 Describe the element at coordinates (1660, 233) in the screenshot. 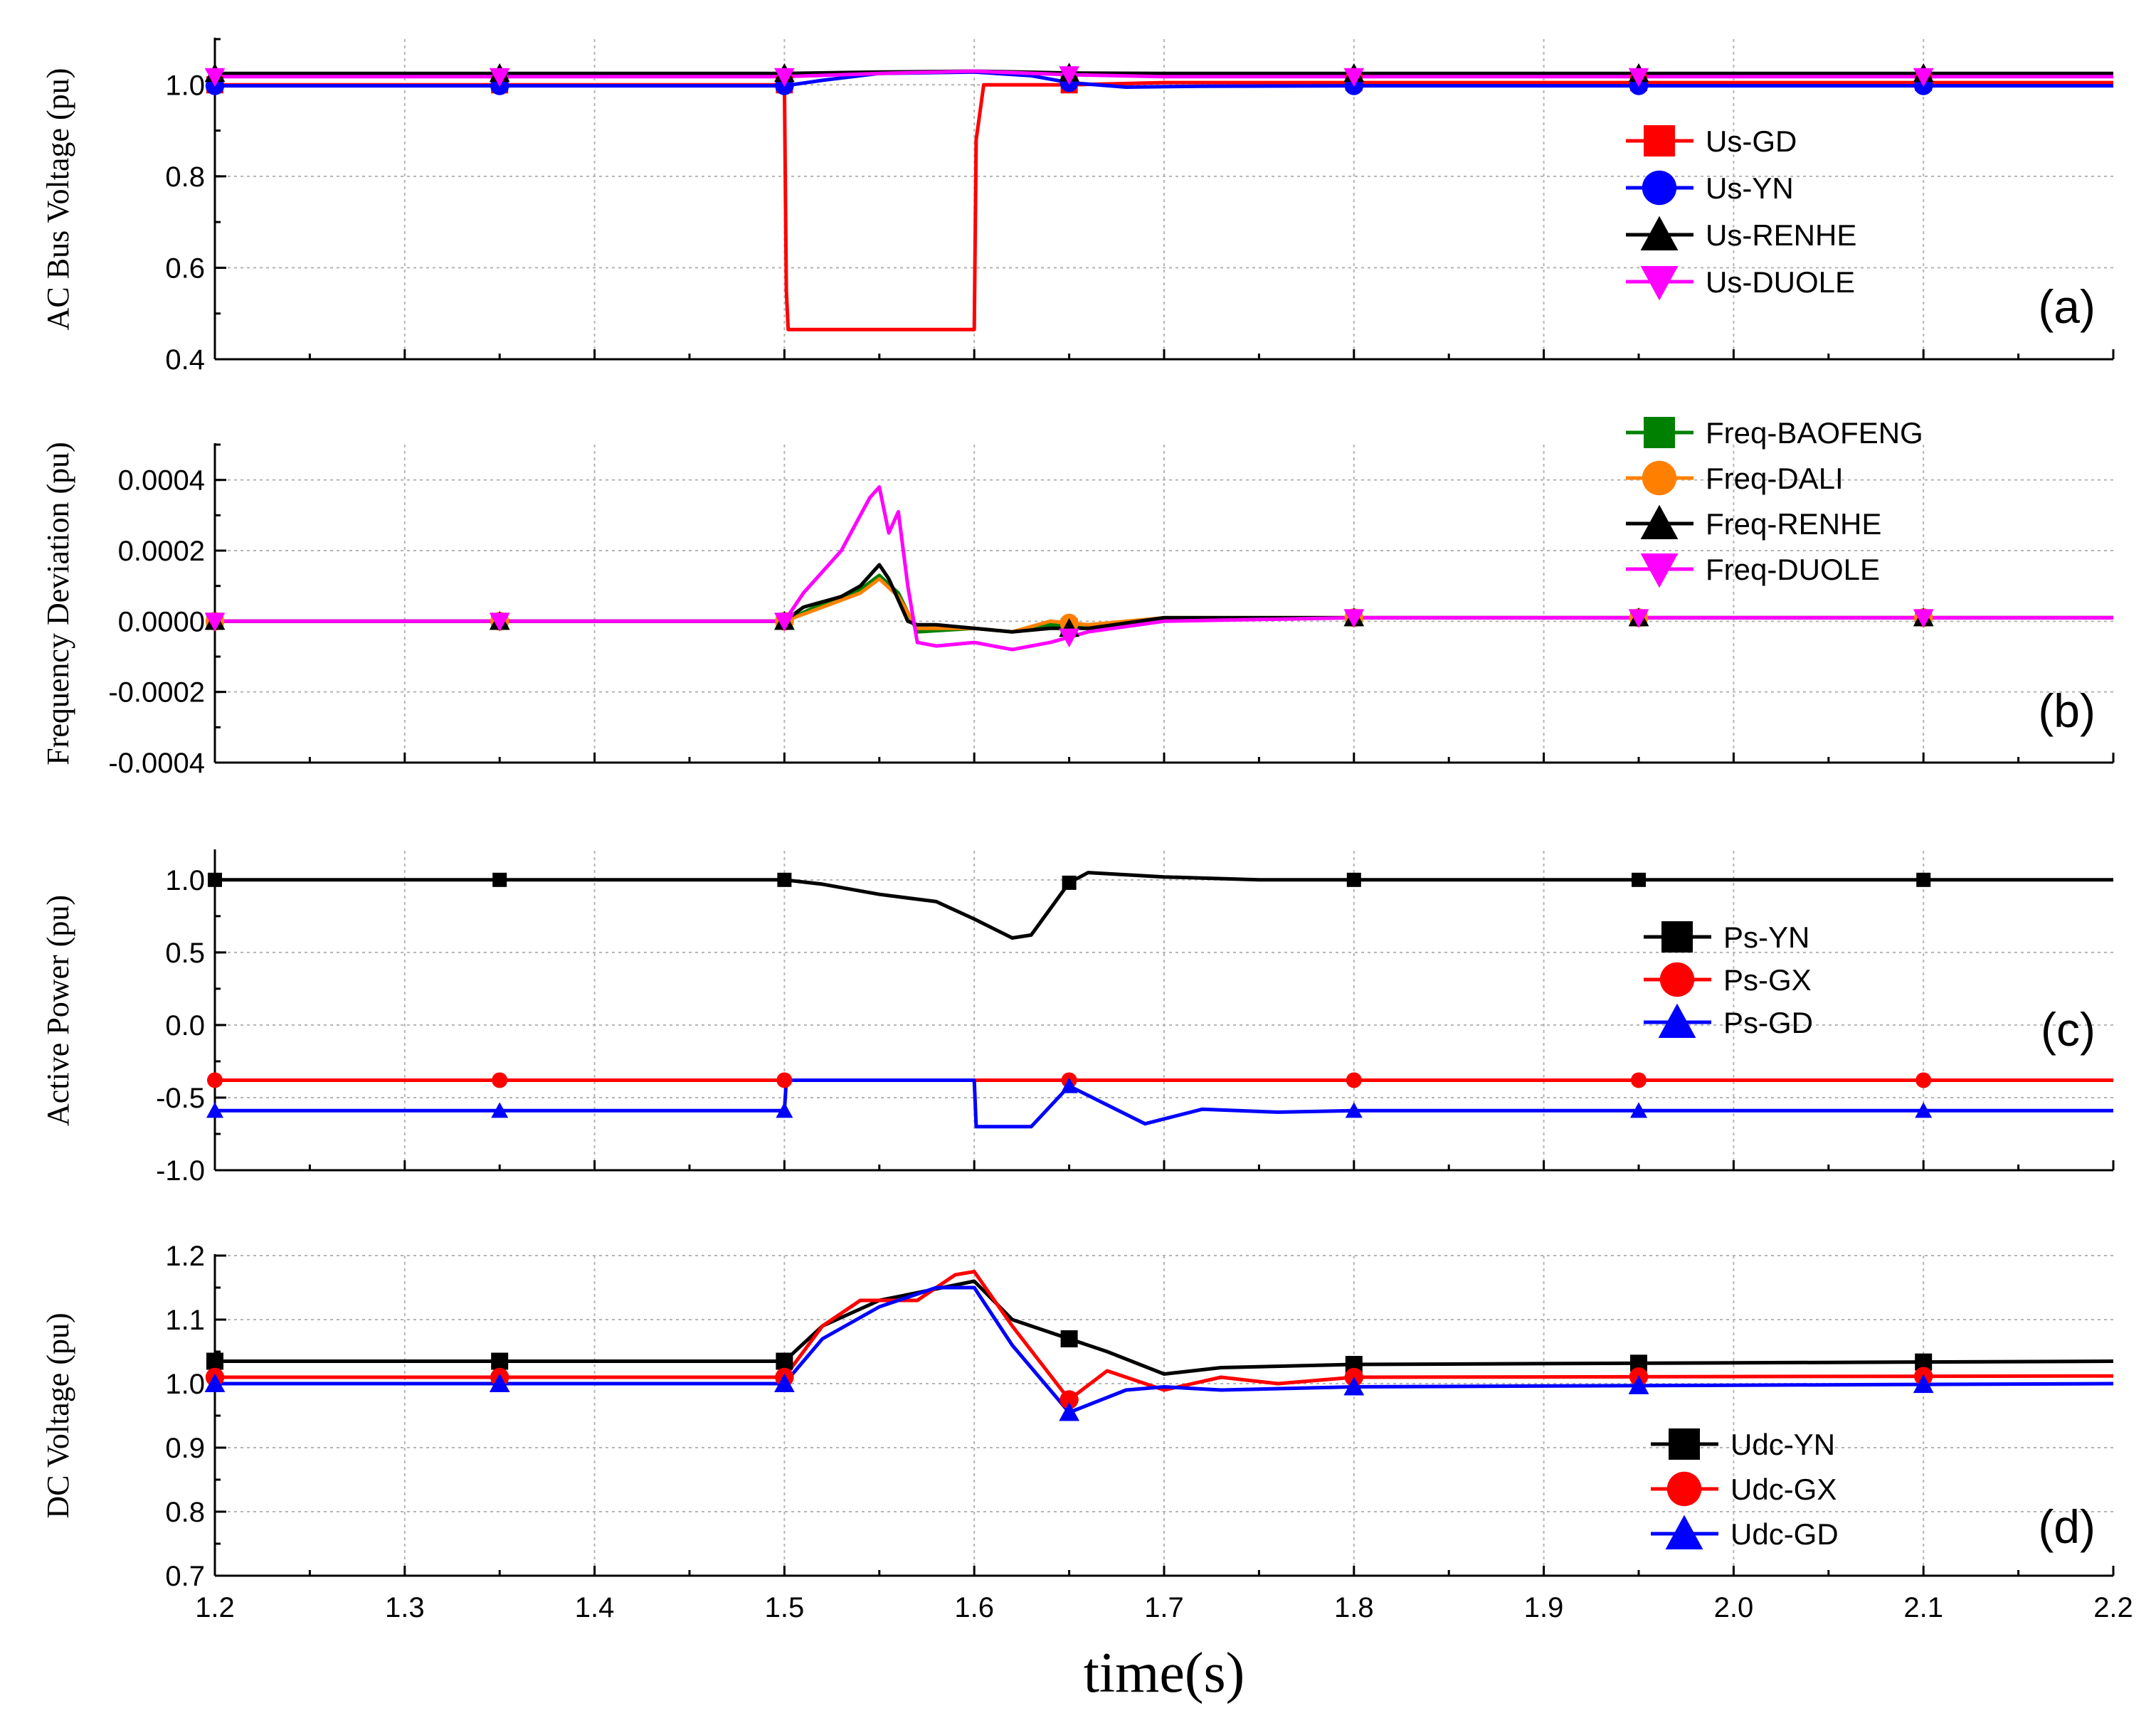

I see `legend-marker-us-renhe` at that location.